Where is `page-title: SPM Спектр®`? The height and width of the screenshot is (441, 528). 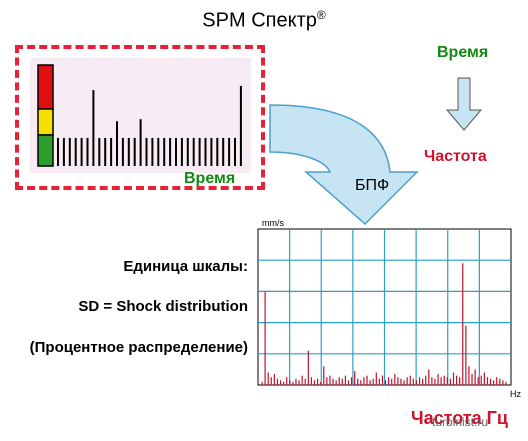 page-title: SPM Спектр® is located at coordinates (264, 20).